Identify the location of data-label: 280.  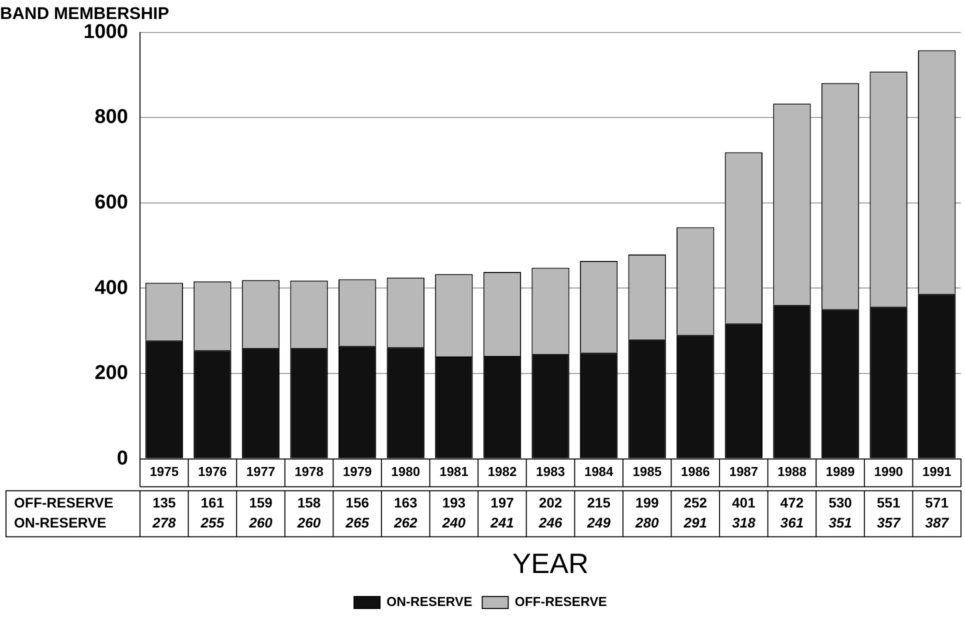
(646, 522).